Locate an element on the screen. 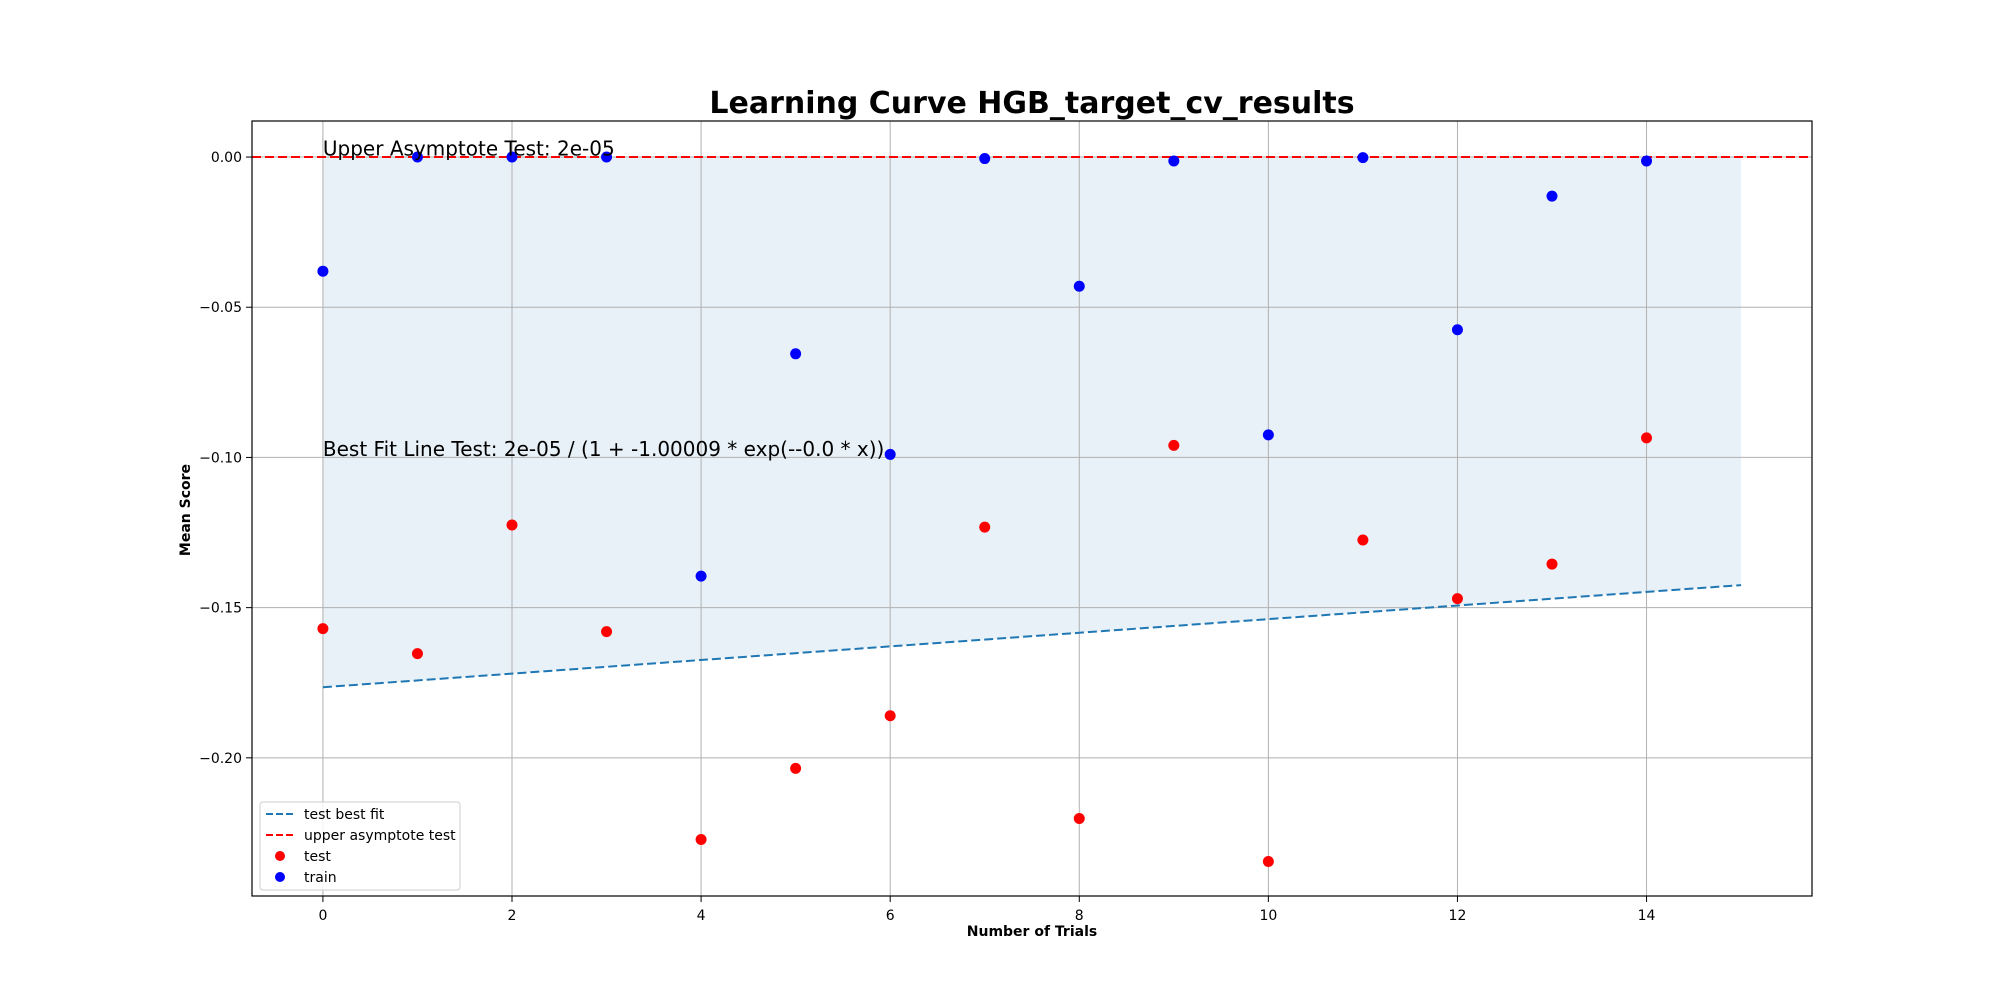 The height and width of the screenshot is (1000, 2000). legend-marker-test is located at coordinates (280, 856).